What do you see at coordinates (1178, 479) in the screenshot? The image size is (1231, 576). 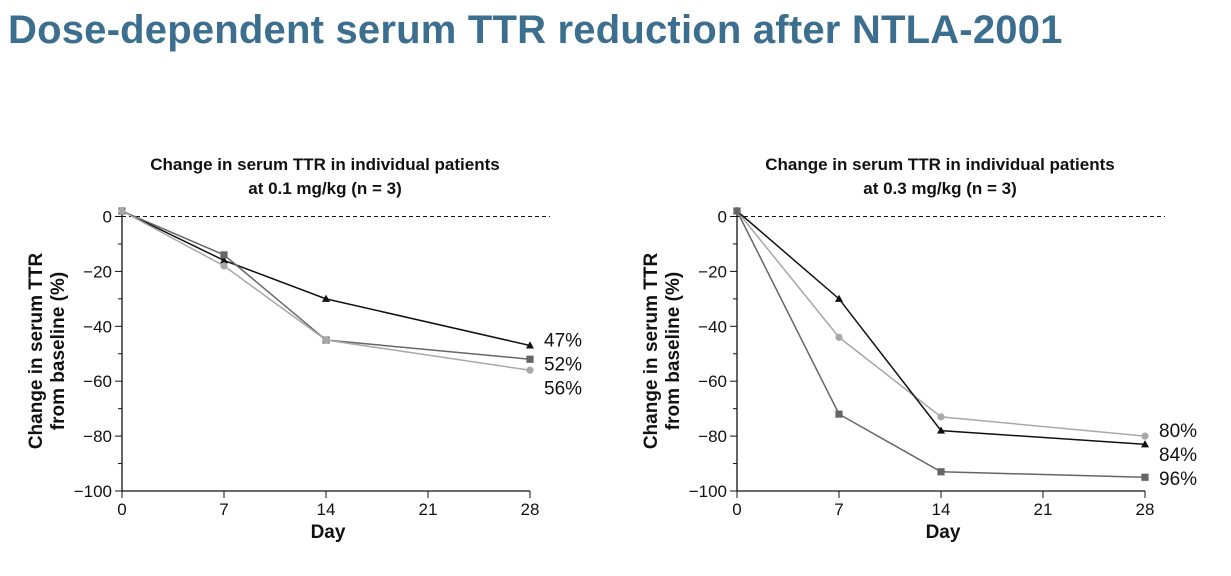 I see `series-end-label: 96%` at bounding box center [1178, 479].